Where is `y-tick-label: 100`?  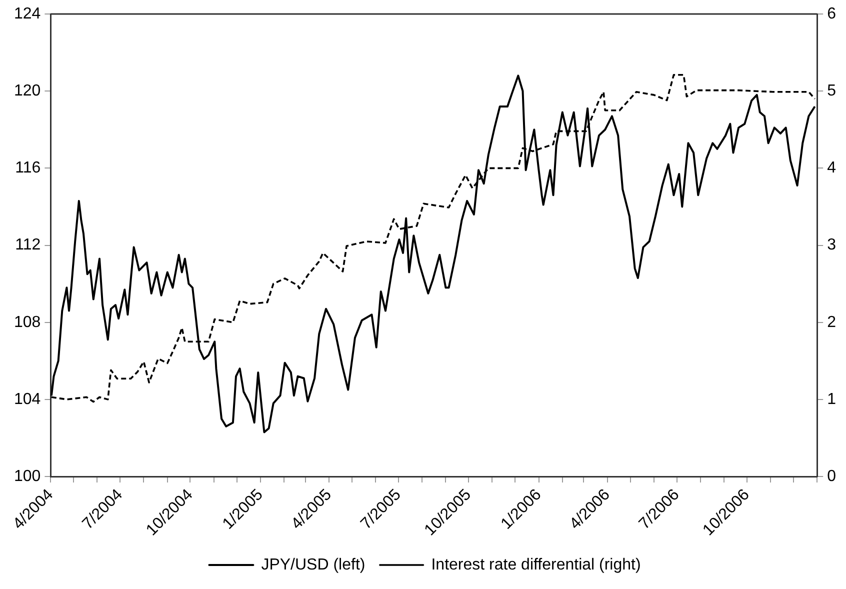
y-tick-label: 100 is located at coordinates (27, 476).